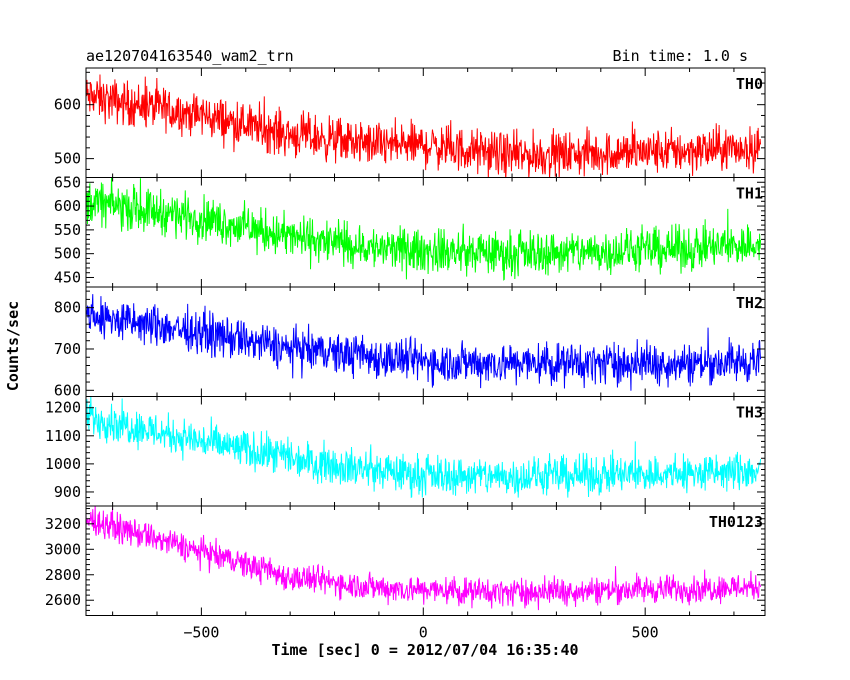 The image size is (850, 680). I want to click on series-line-th0123, so click(424, 558).